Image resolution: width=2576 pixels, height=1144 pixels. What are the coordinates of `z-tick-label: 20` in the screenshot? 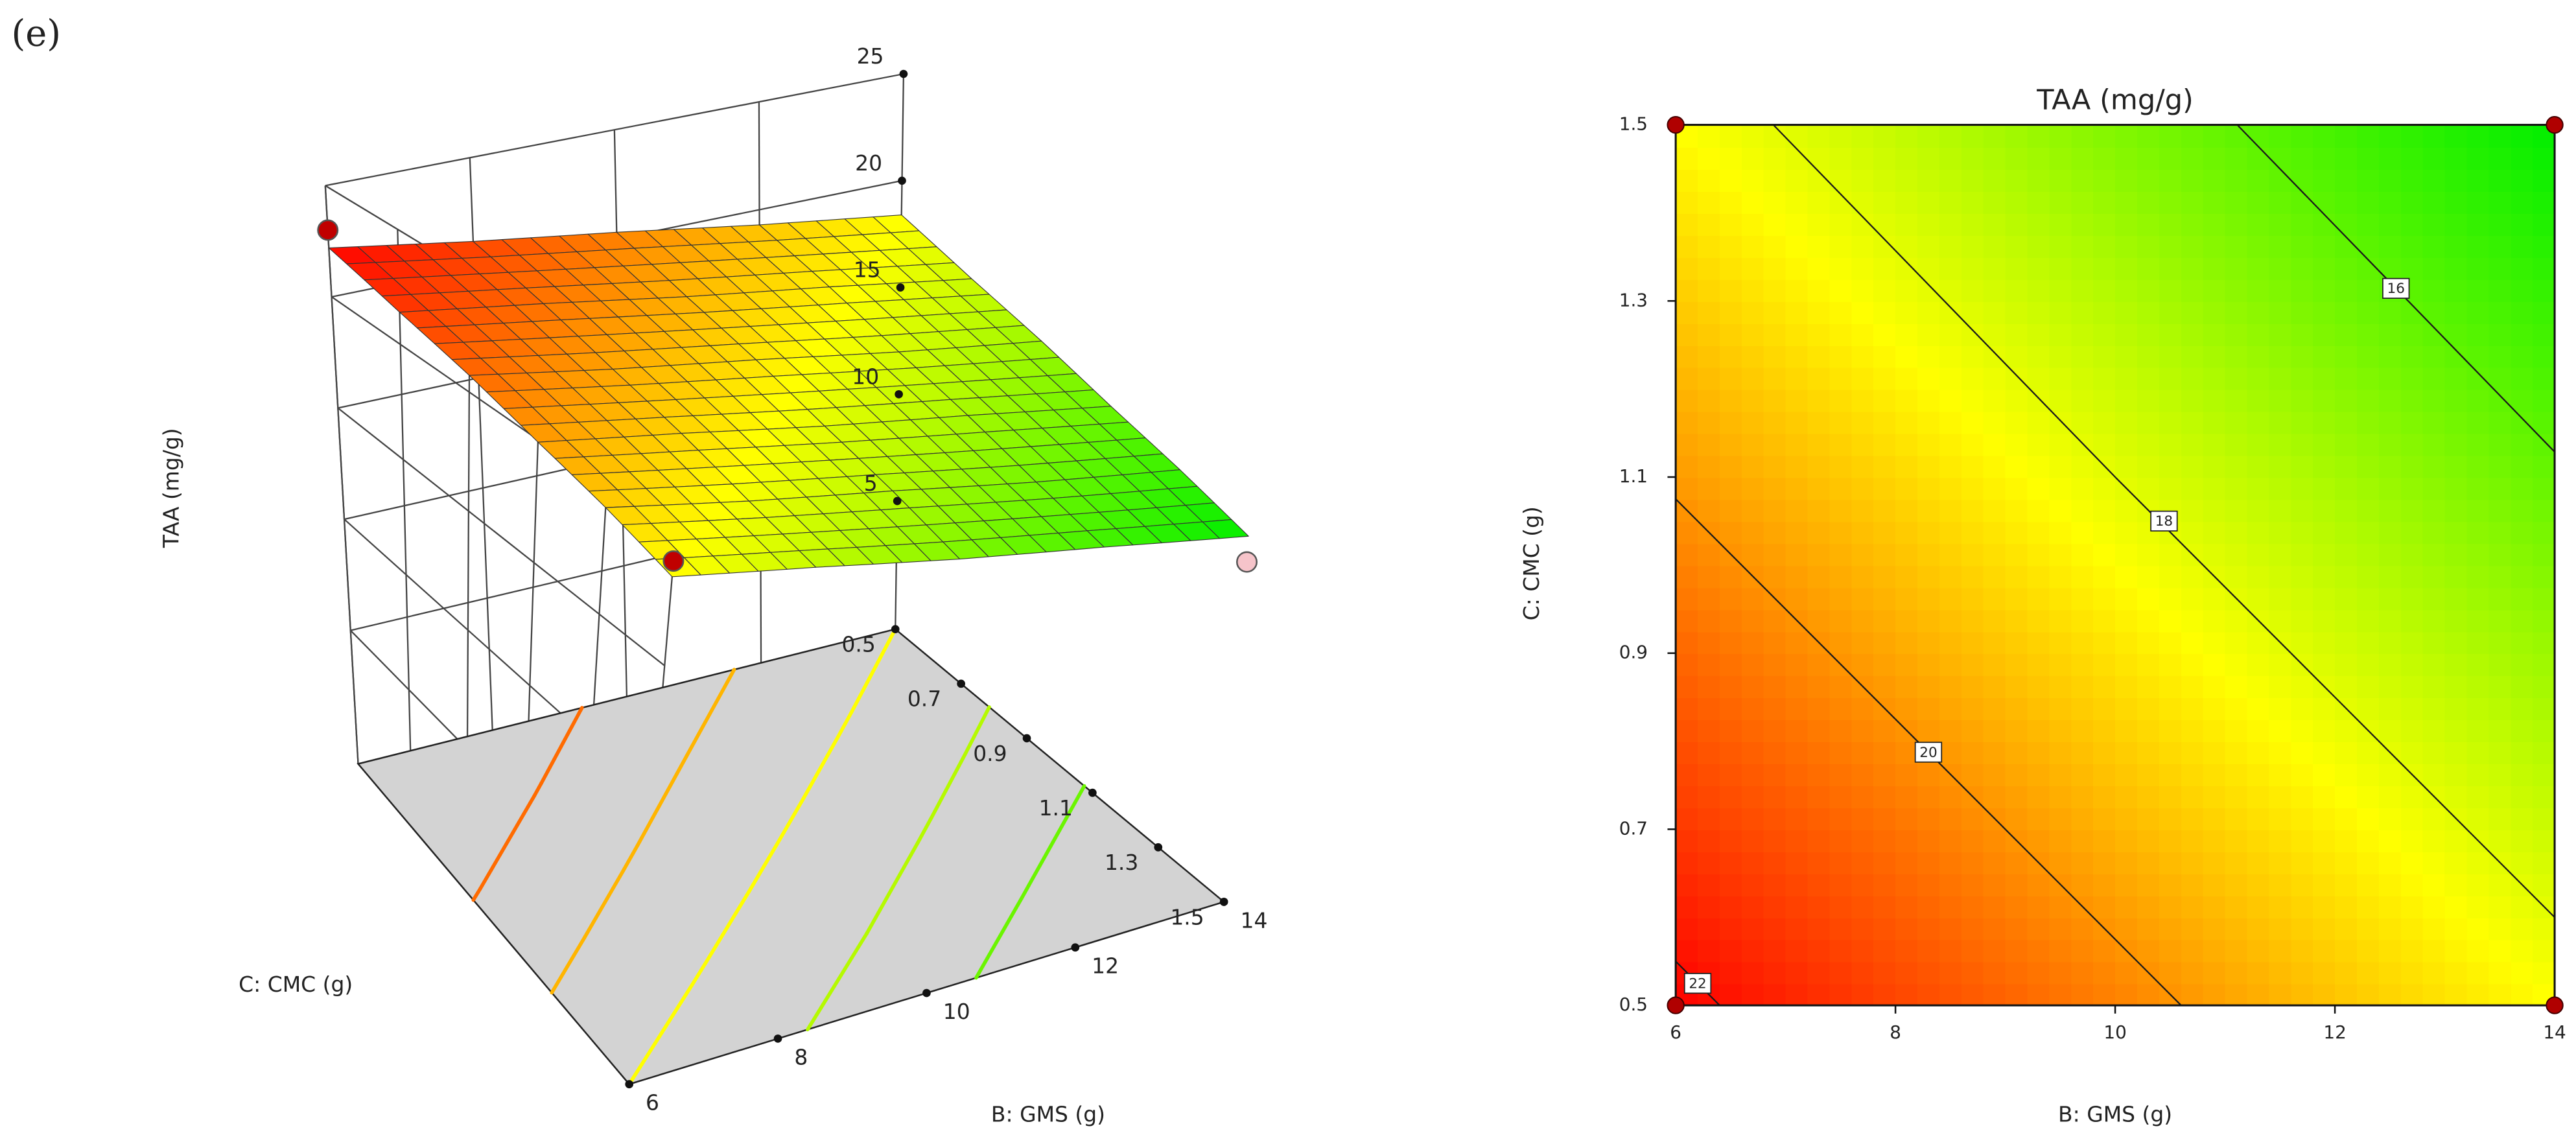 It's located at (868, 163).